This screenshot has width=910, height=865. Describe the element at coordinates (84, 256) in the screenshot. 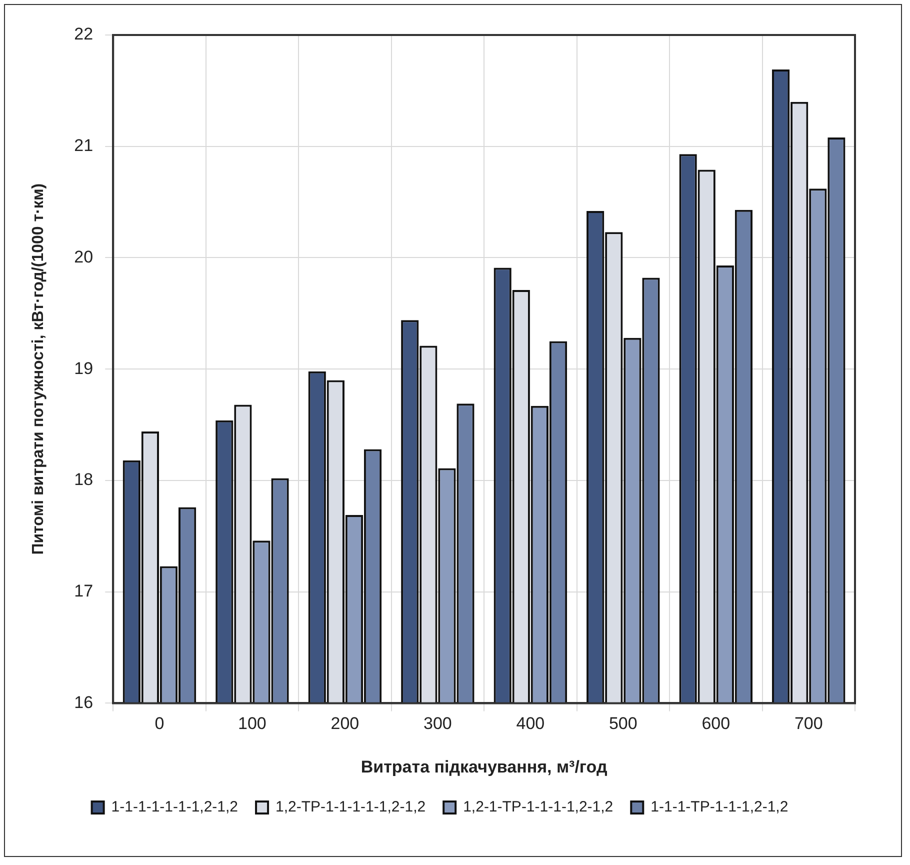

I see `y-tick-label: 20` at that location.